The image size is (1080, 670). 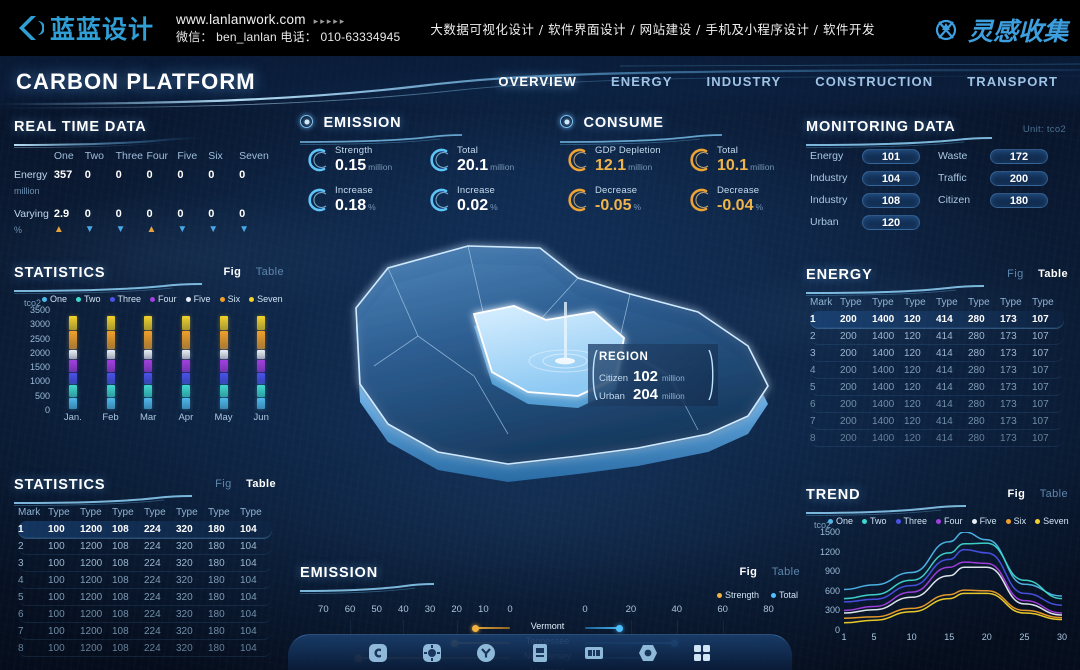 I want to click on document-icon, so click(x=540, y=653).